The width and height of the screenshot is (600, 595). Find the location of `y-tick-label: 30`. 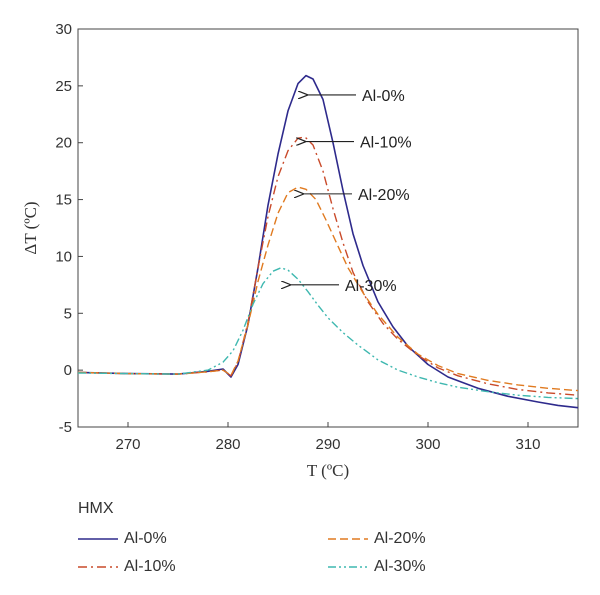

y-tick-label: 30 is located at coordinates (63, 29).